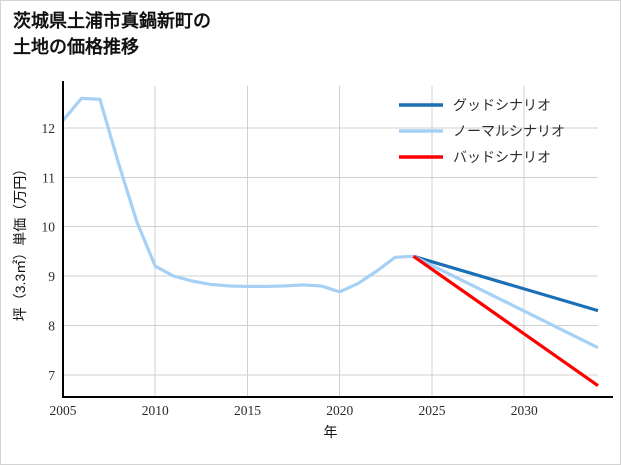  What do you see at coordinates (51, 276) in the screenshot?
I see `y-tick-label: 9` at bounding box center [51, 276].